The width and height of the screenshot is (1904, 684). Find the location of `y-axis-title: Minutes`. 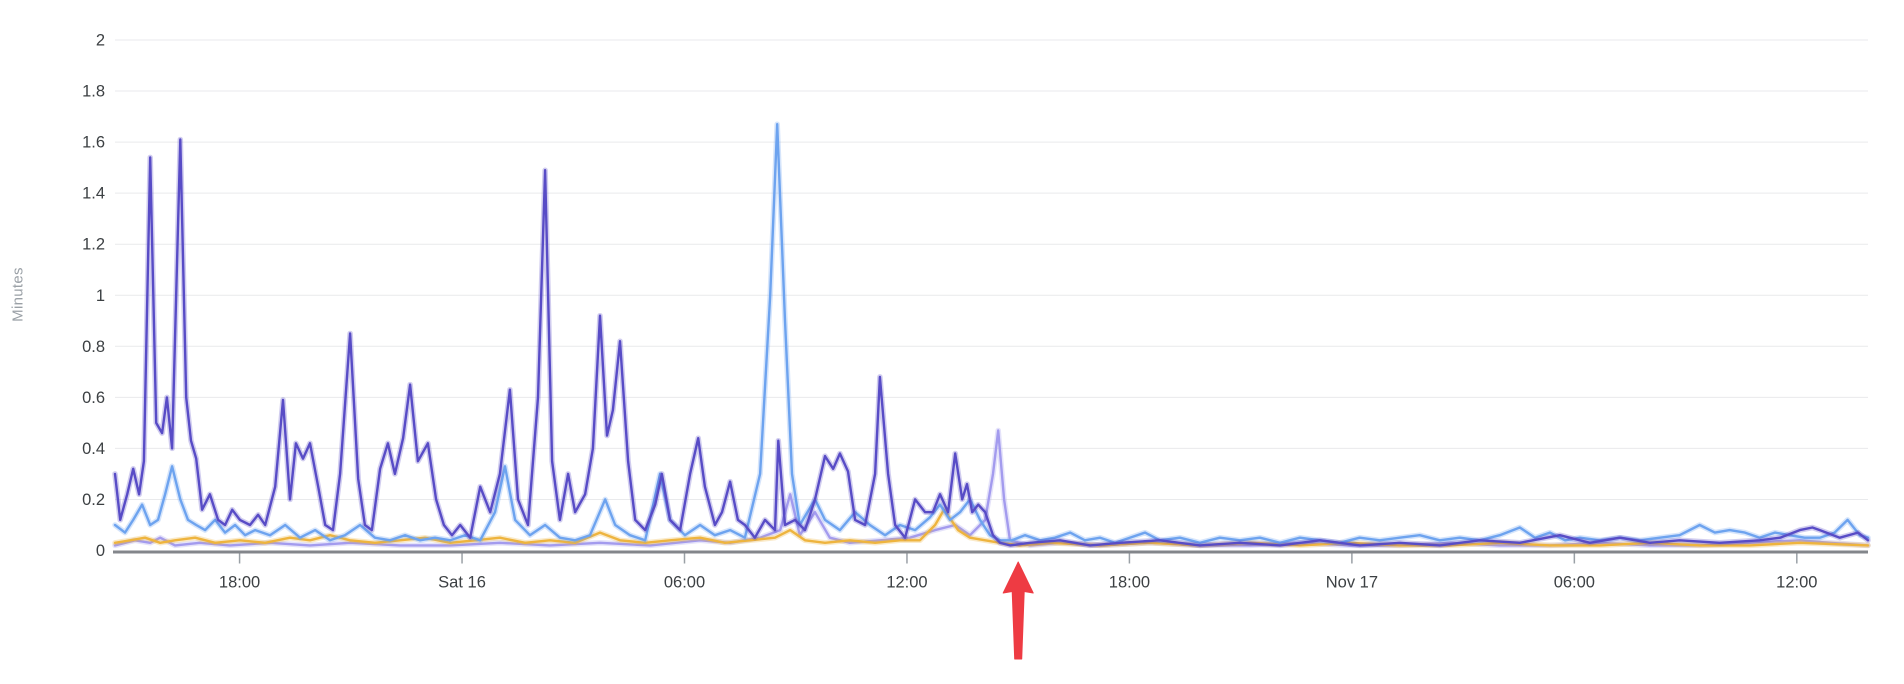

y-axis-title: Minutes is located at coordinates (18, 294).